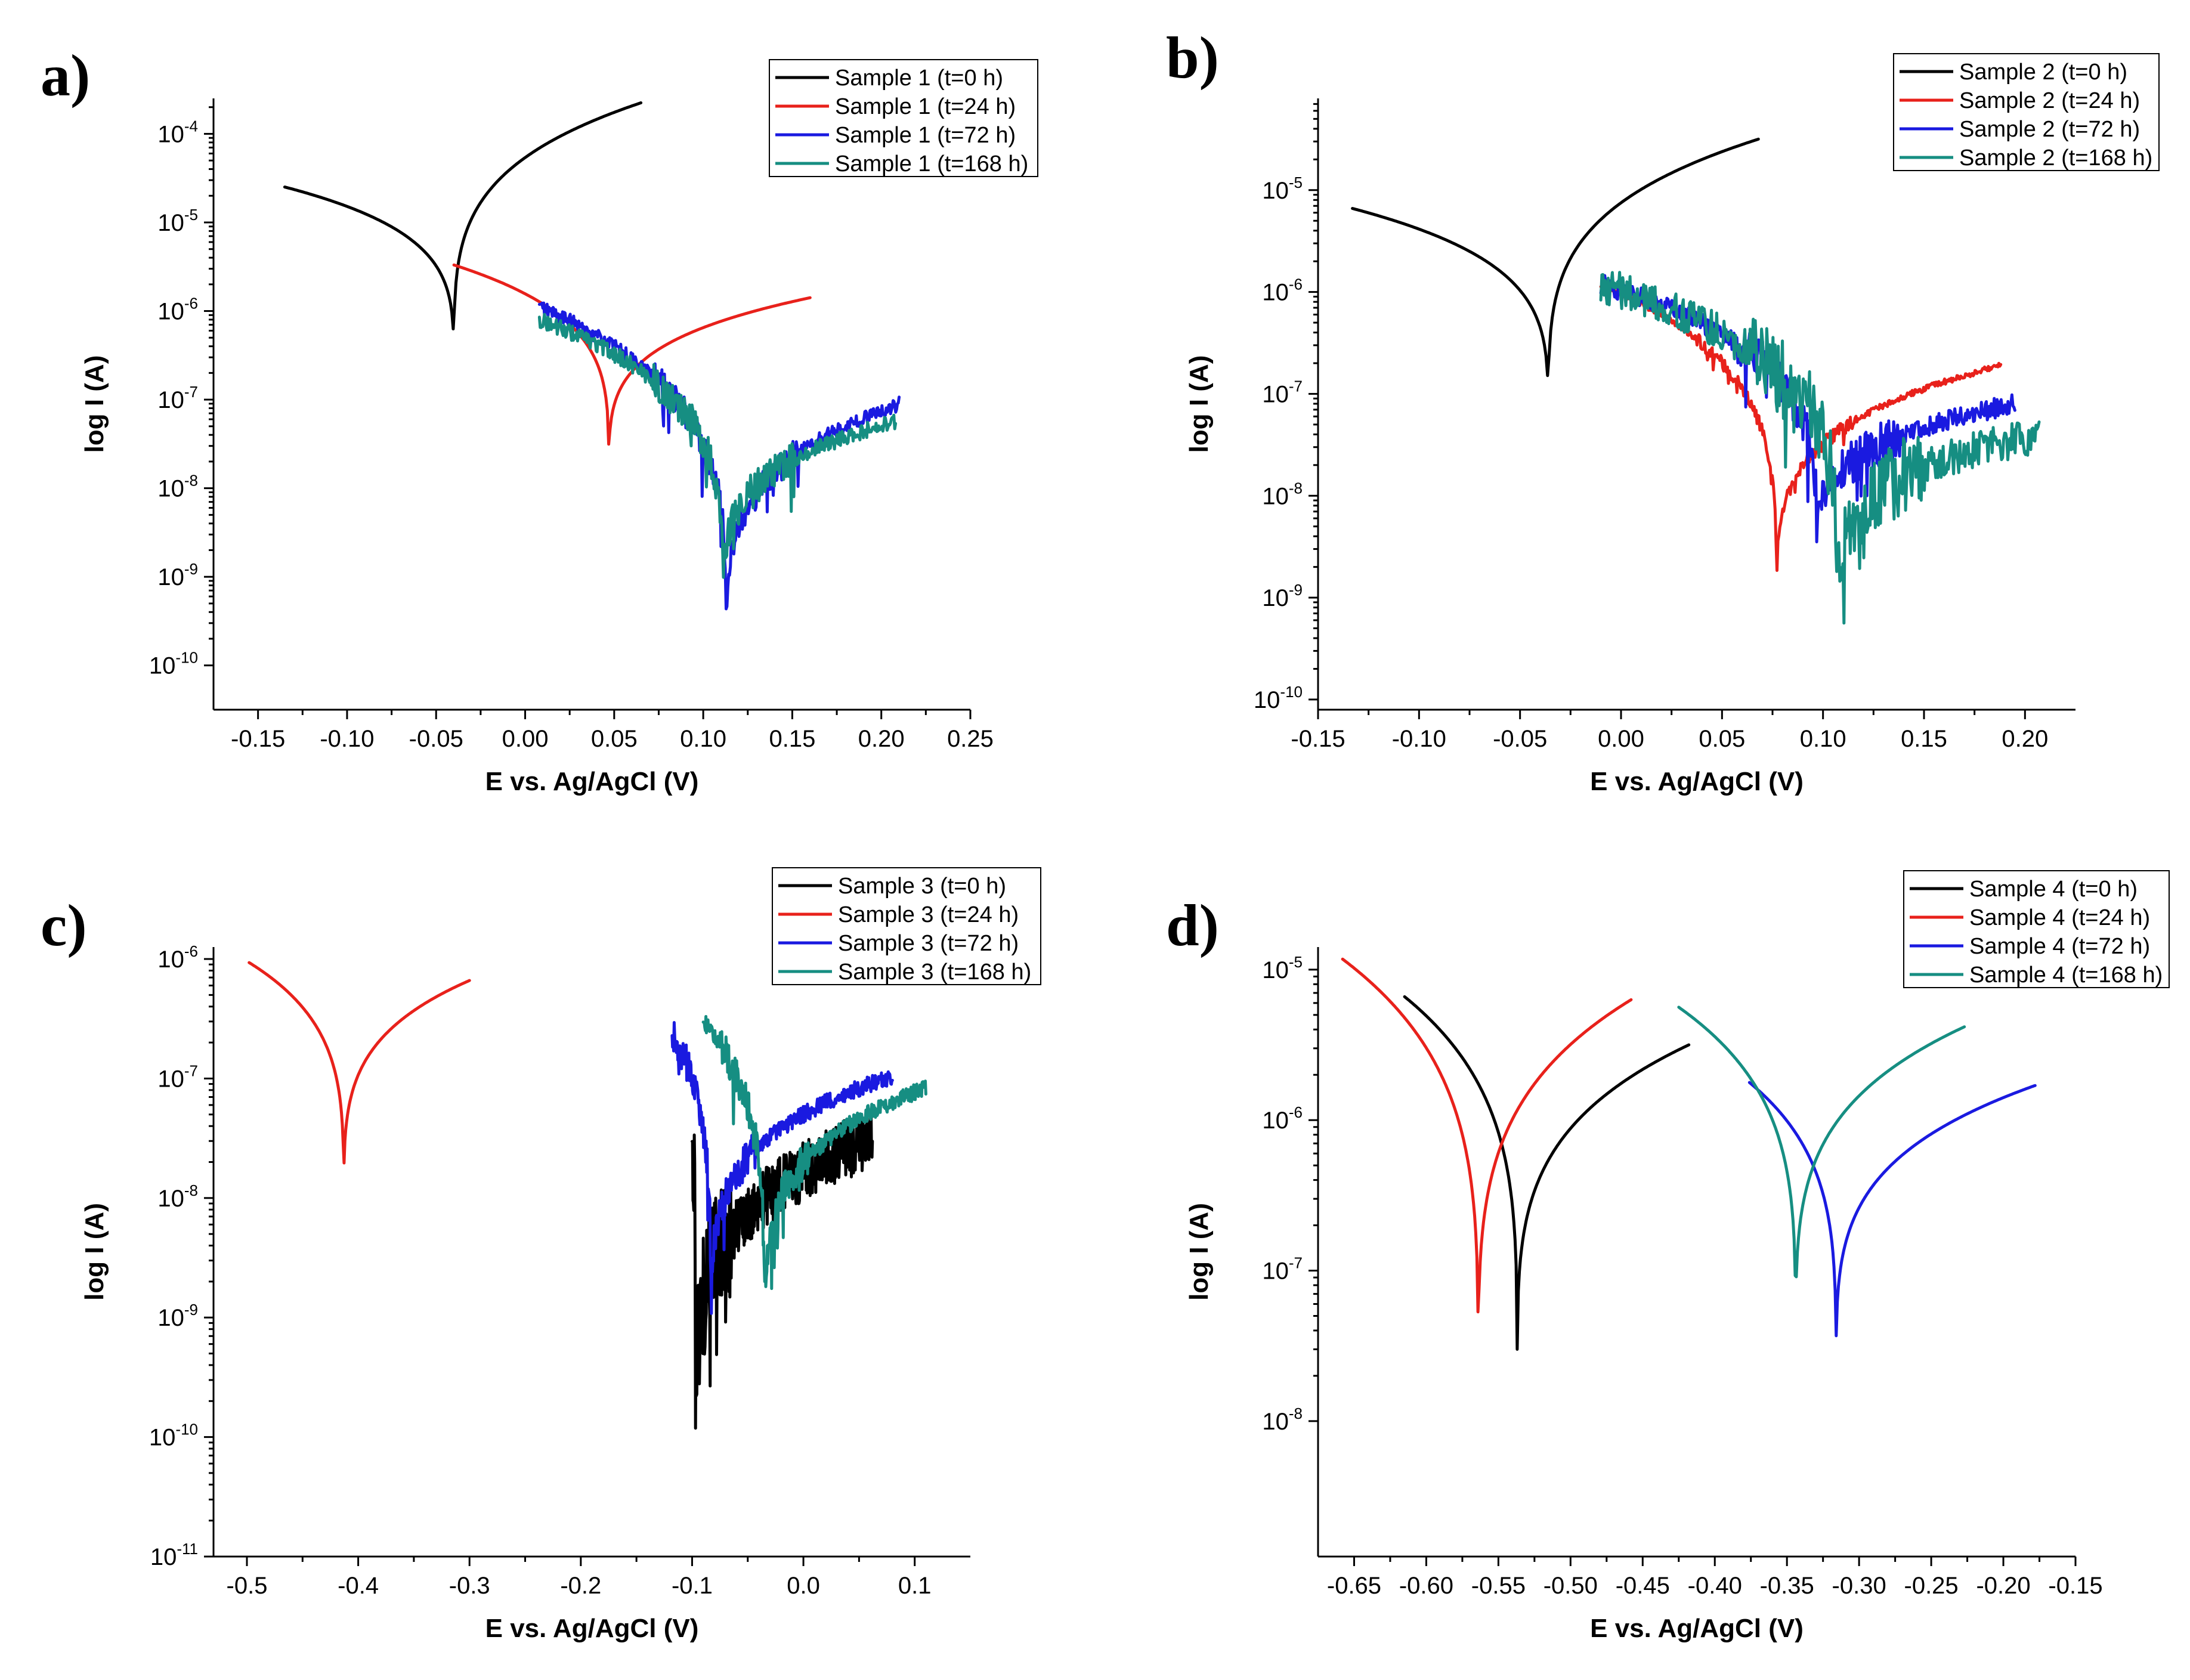 This screenshot has width=2190, height=1680. What do you see at coordinates (469, 1586) in the screenshot?
I see `x-tick-label: -0.3` at bounding box center [469, 1586].